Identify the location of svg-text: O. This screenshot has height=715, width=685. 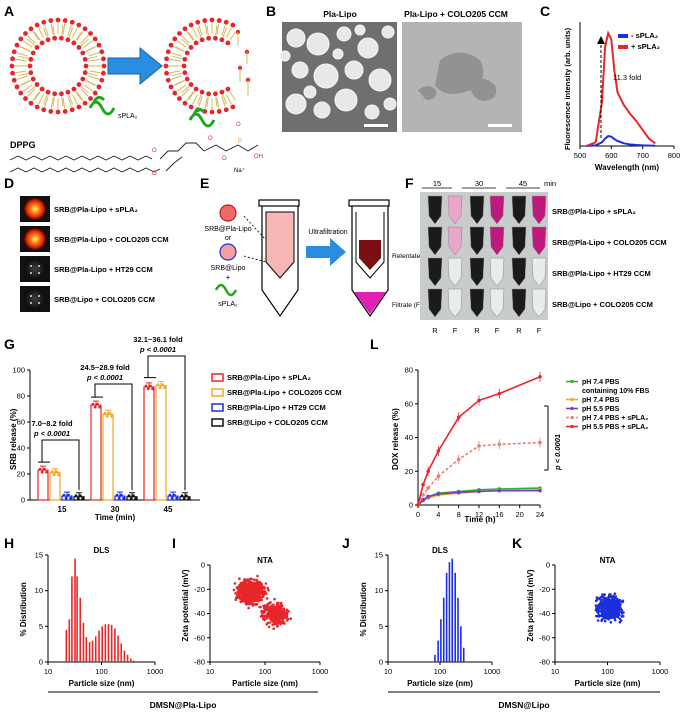
(224, 159).